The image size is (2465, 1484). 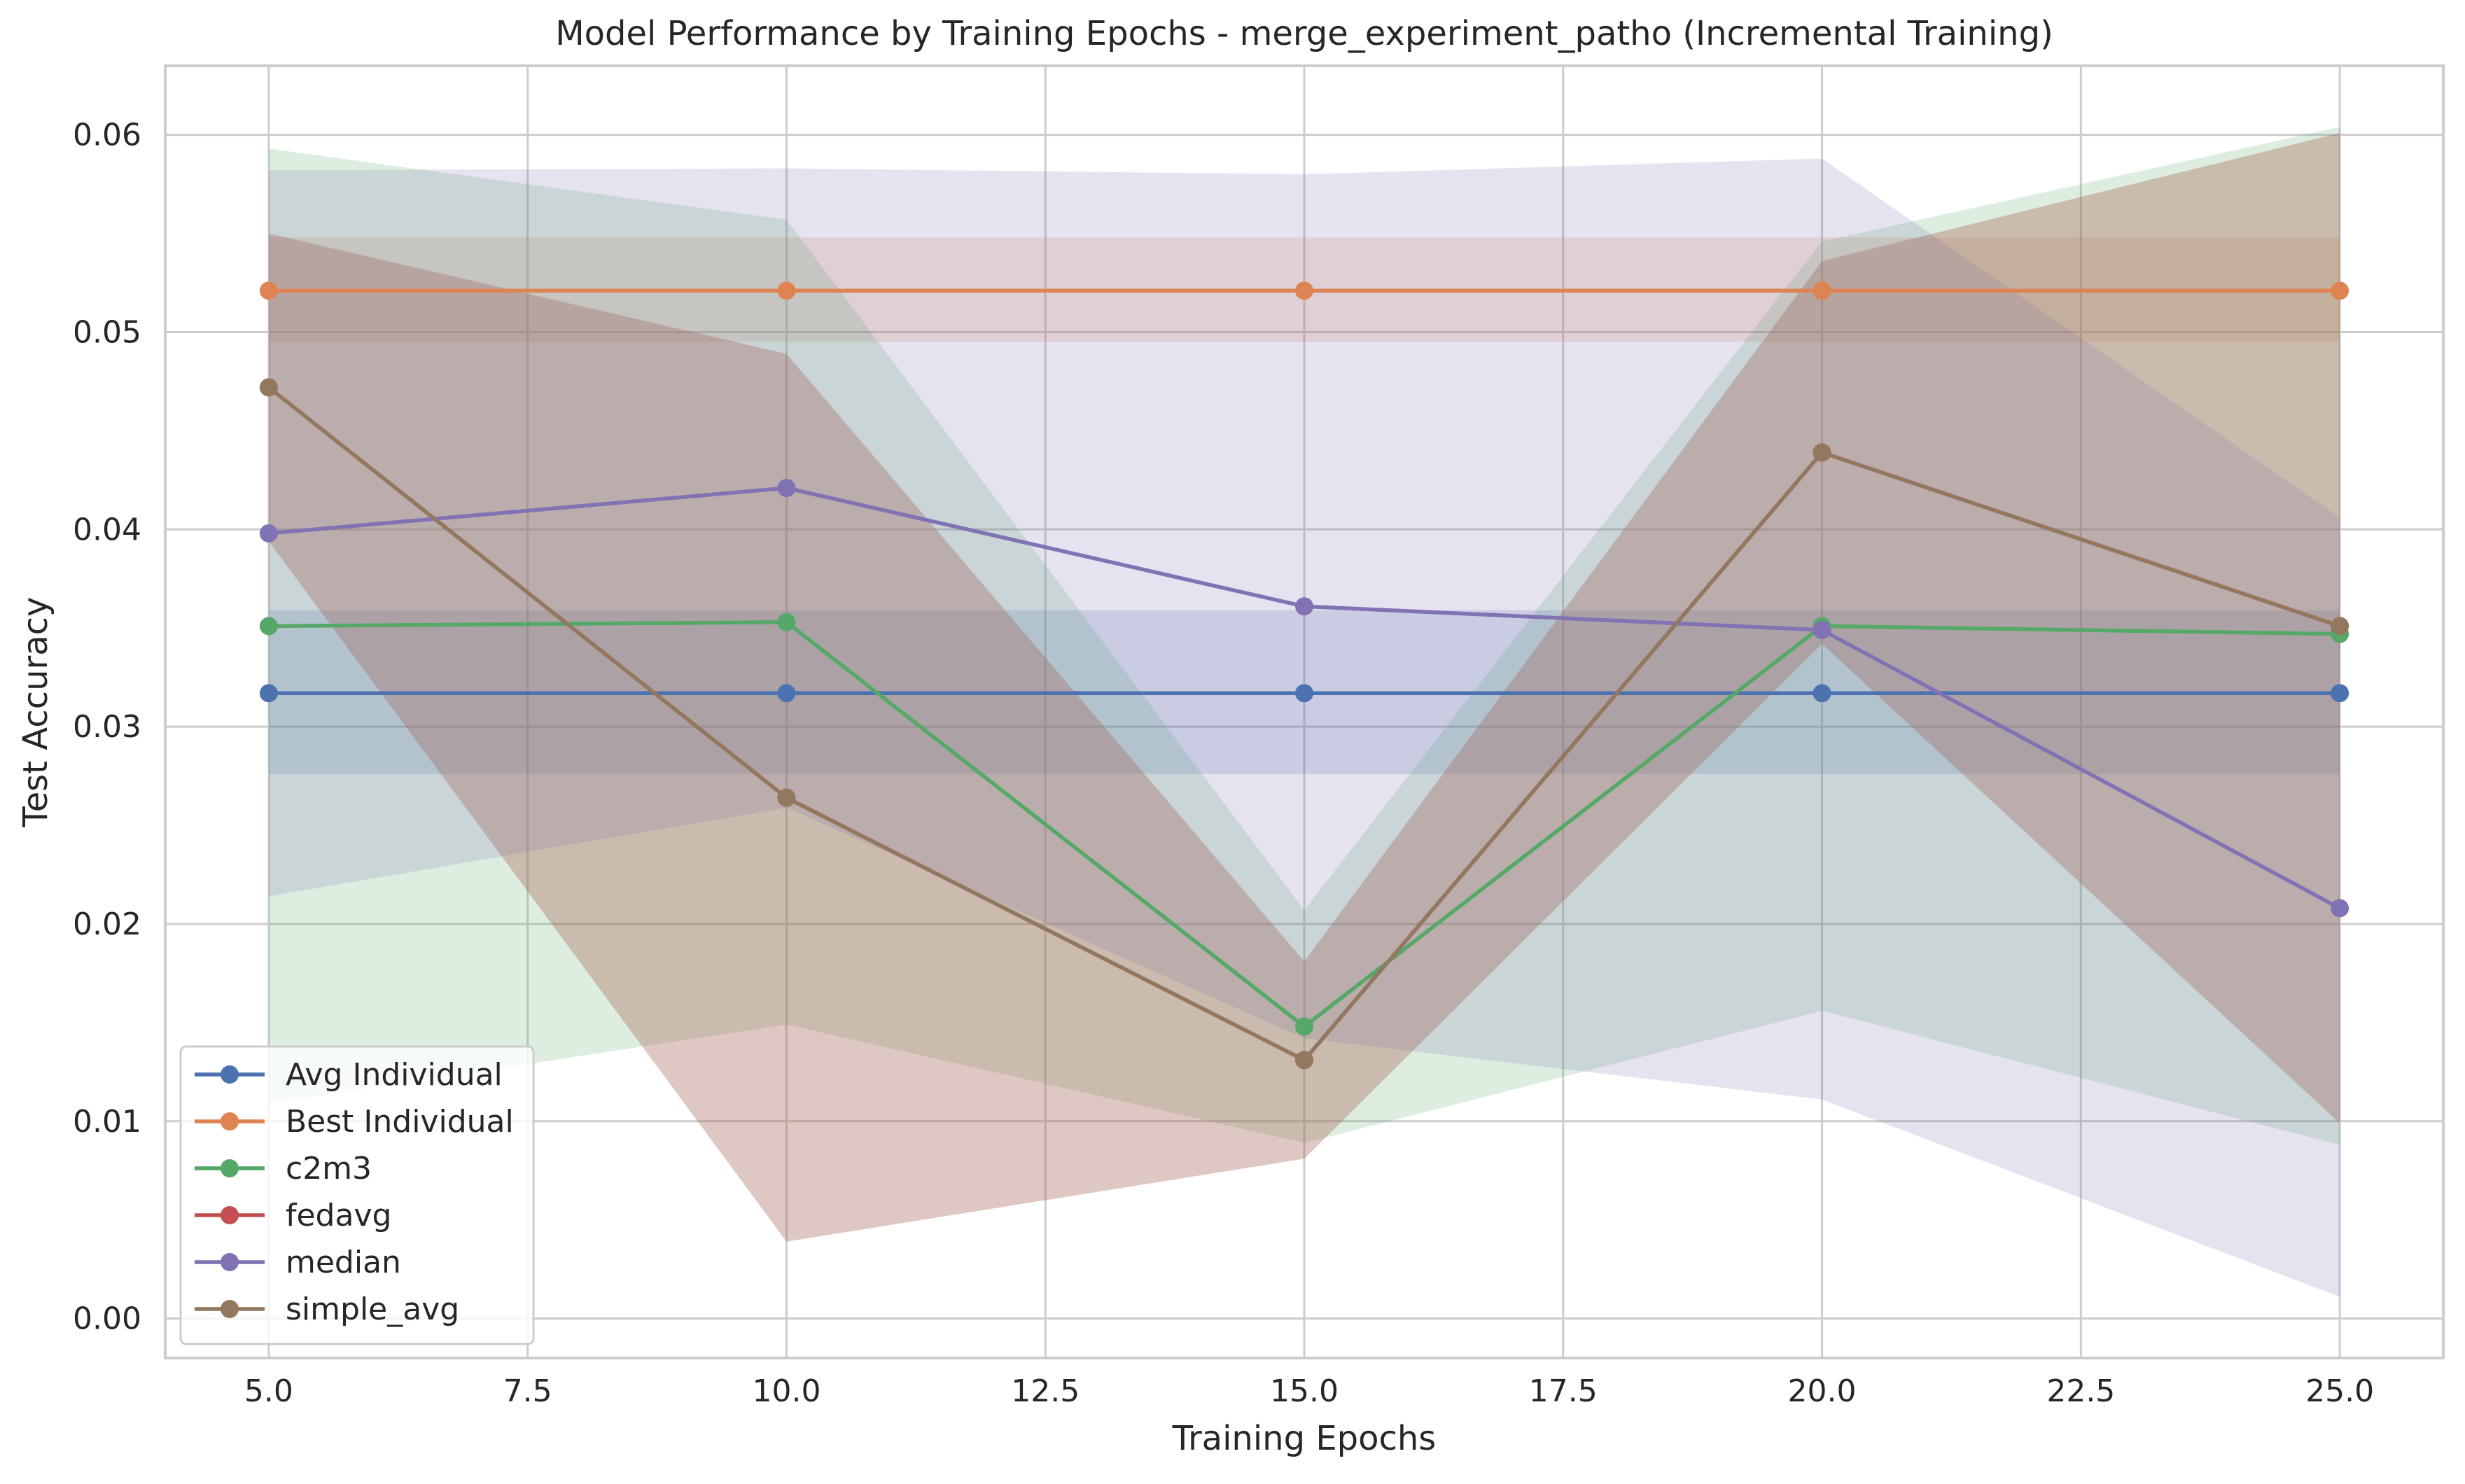 I want to click on best-individual-legend-marker, so click(x=230, y=1121).